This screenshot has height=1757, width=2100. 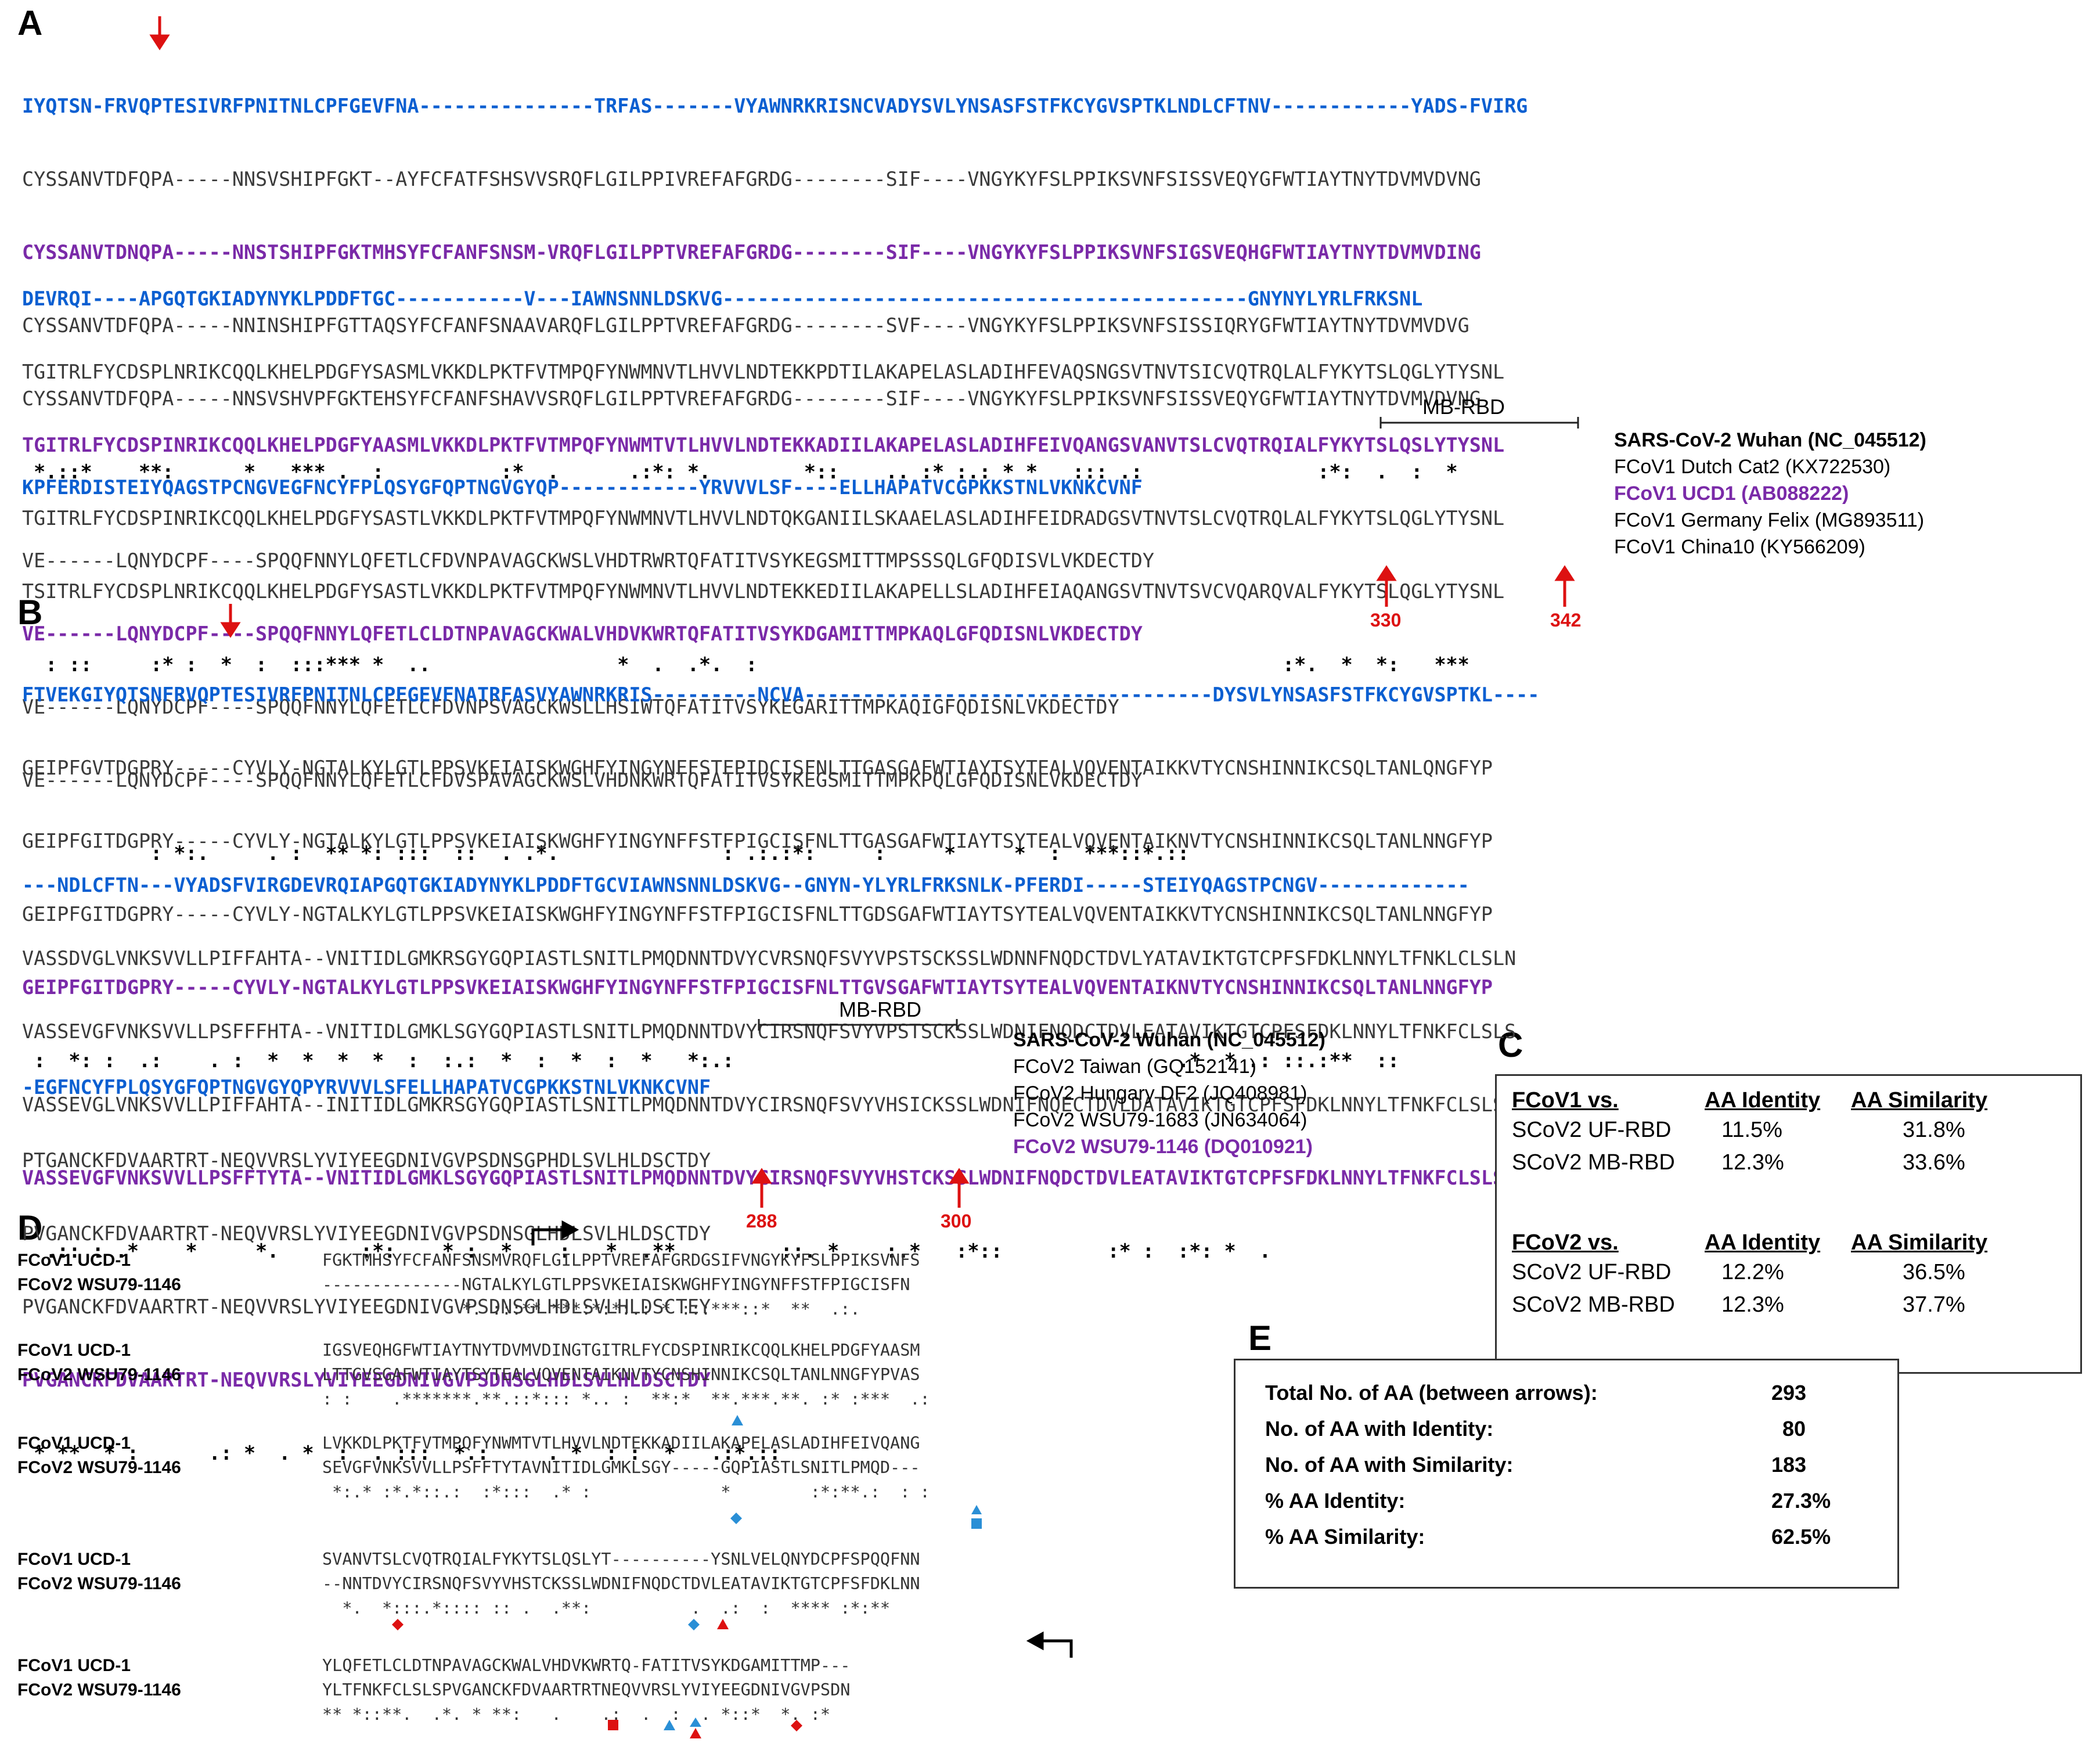 What do you see at coordinates (1160, 1093) in the screenshot?
I see `legend-entry: FCoV2 Hungary DF2 (JQ408981)` at bounding box center [1160, 1093].